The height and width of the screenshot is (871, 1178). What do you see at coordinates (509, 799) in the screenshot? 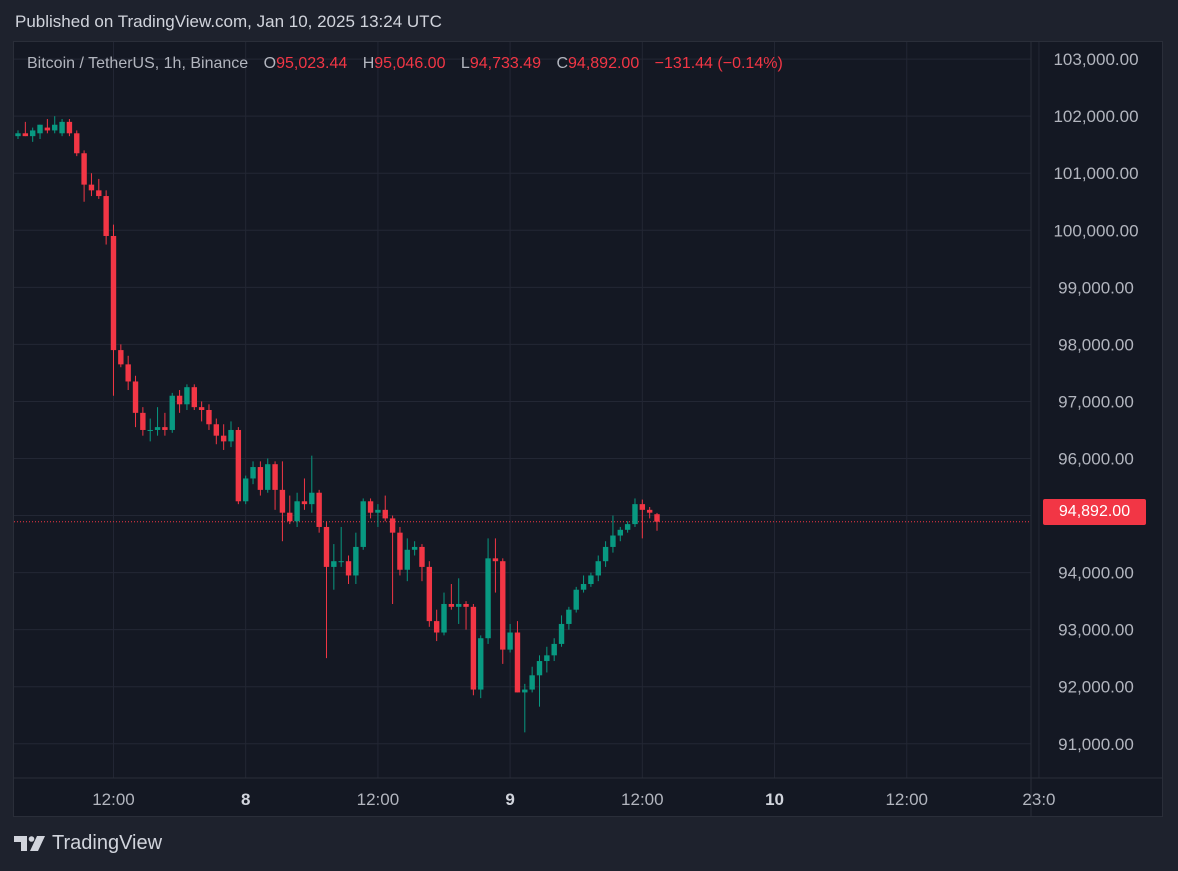
I see `time-tick-label: 9` at bounding box center [509, 799].